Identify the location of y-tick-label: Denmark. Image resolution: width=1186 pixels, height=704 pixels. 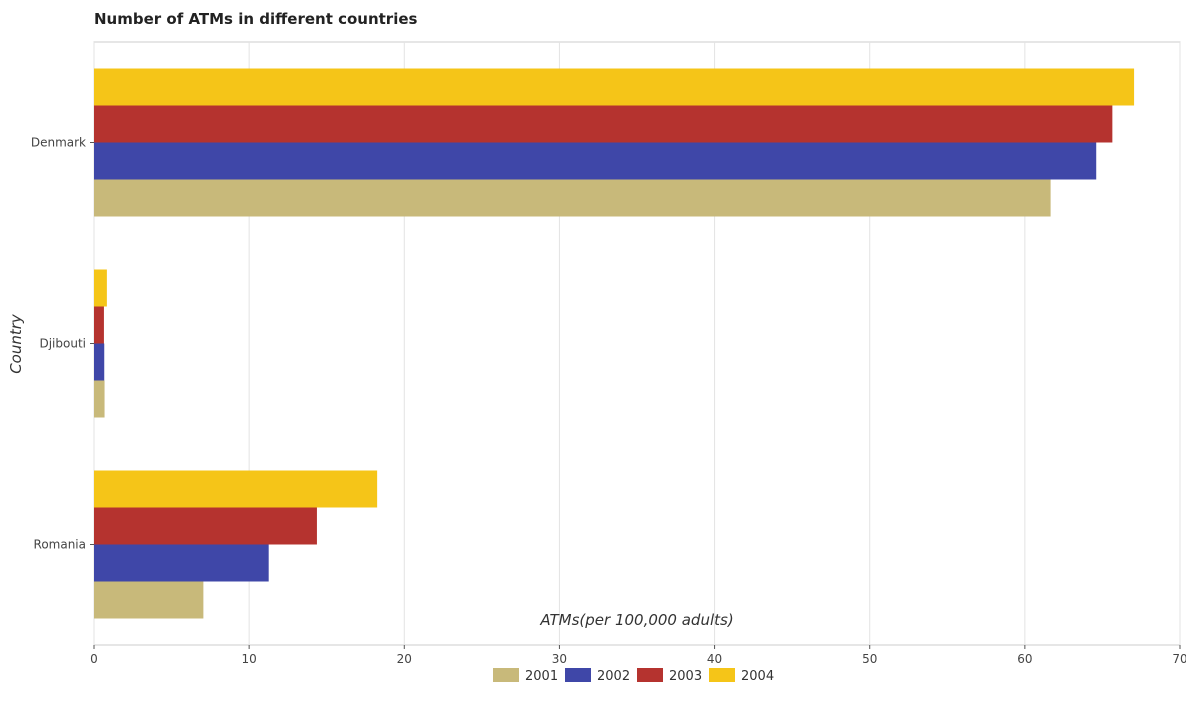
(58, 143).